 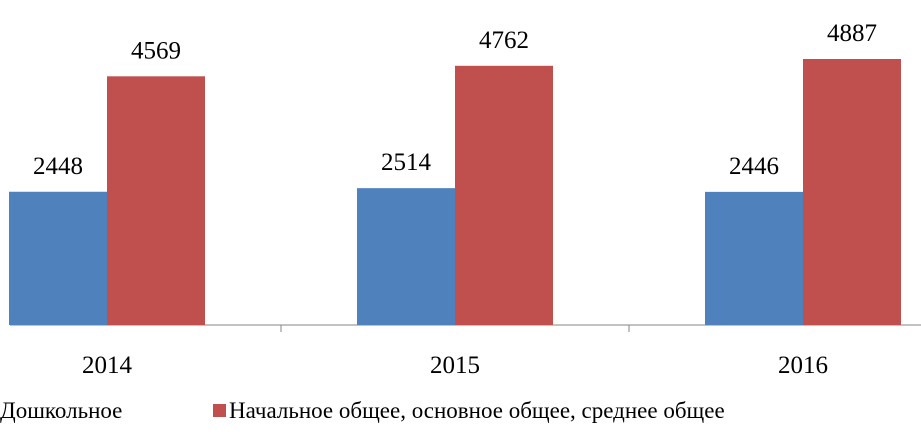 What do you see at coordinates (156, 50) in the screenshot?
I see `value-label: 4569` at bounding box center [156, 50].